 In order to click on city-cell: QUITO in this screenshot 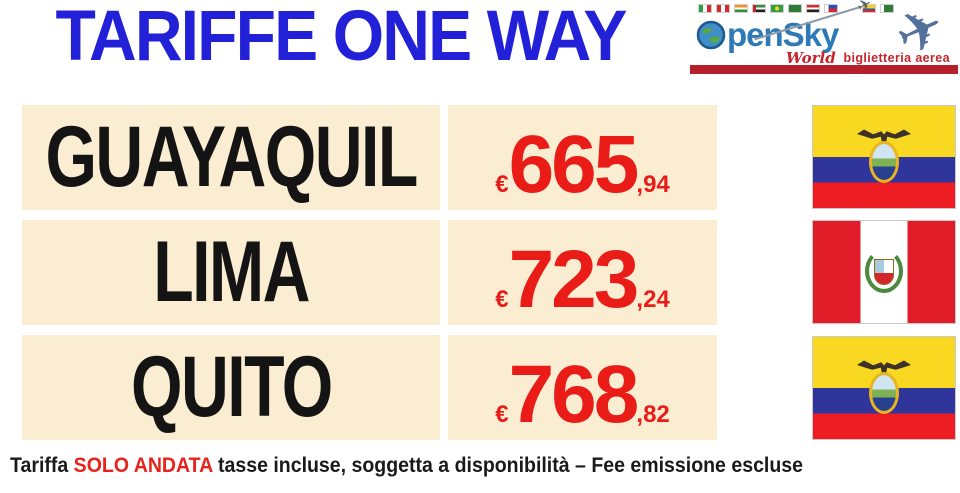, I will do `click(231, 387)`.